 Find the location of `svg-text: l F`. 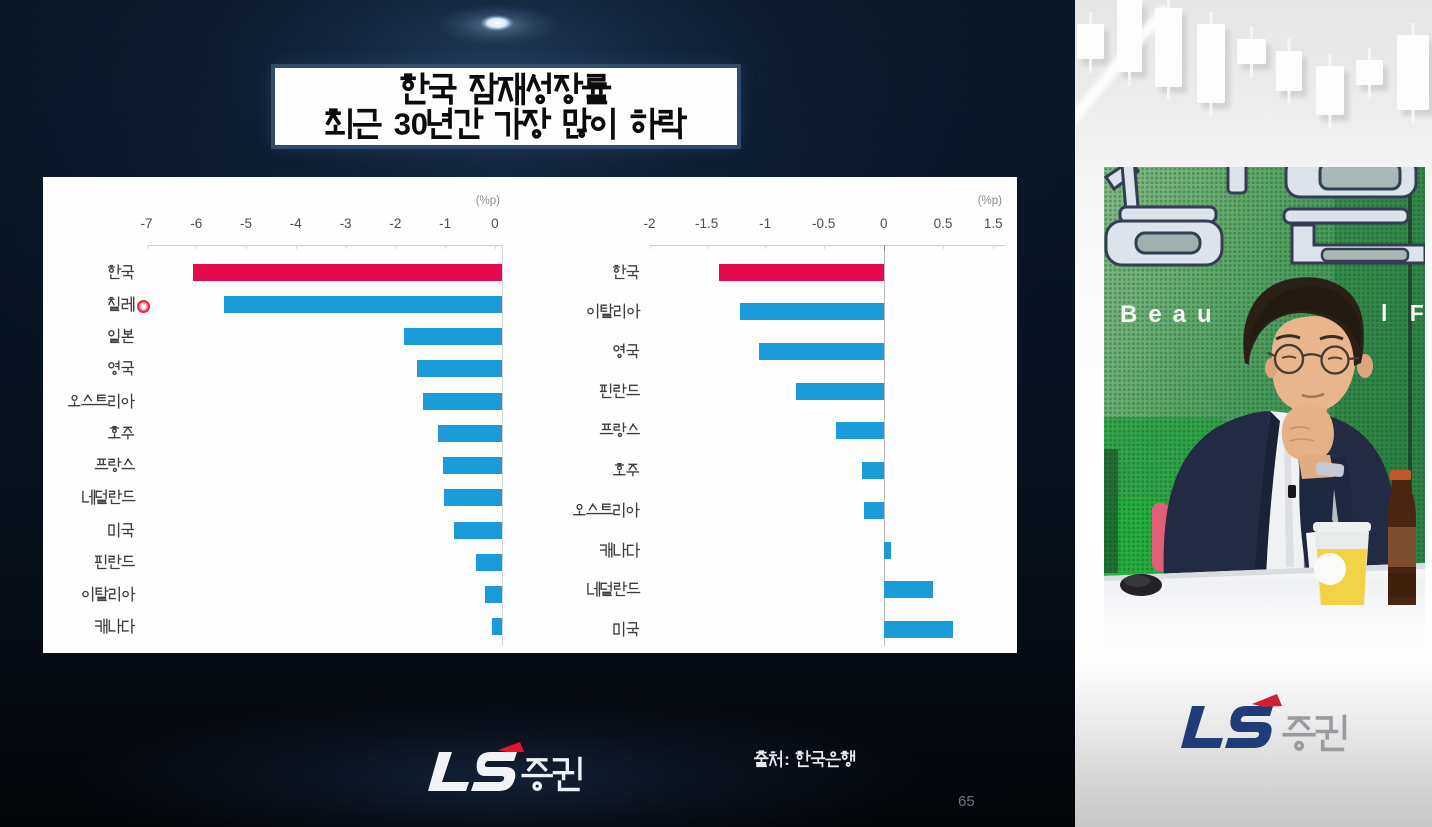

svg-text: l F is located at coordinates (1403, 313).